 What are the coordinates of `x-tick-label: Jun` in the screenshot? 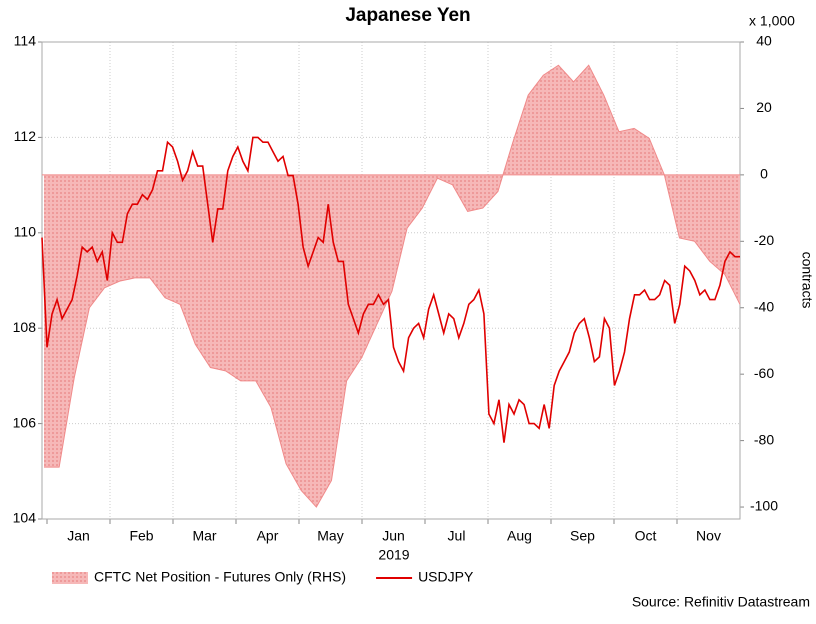 It's located at (393, 536).